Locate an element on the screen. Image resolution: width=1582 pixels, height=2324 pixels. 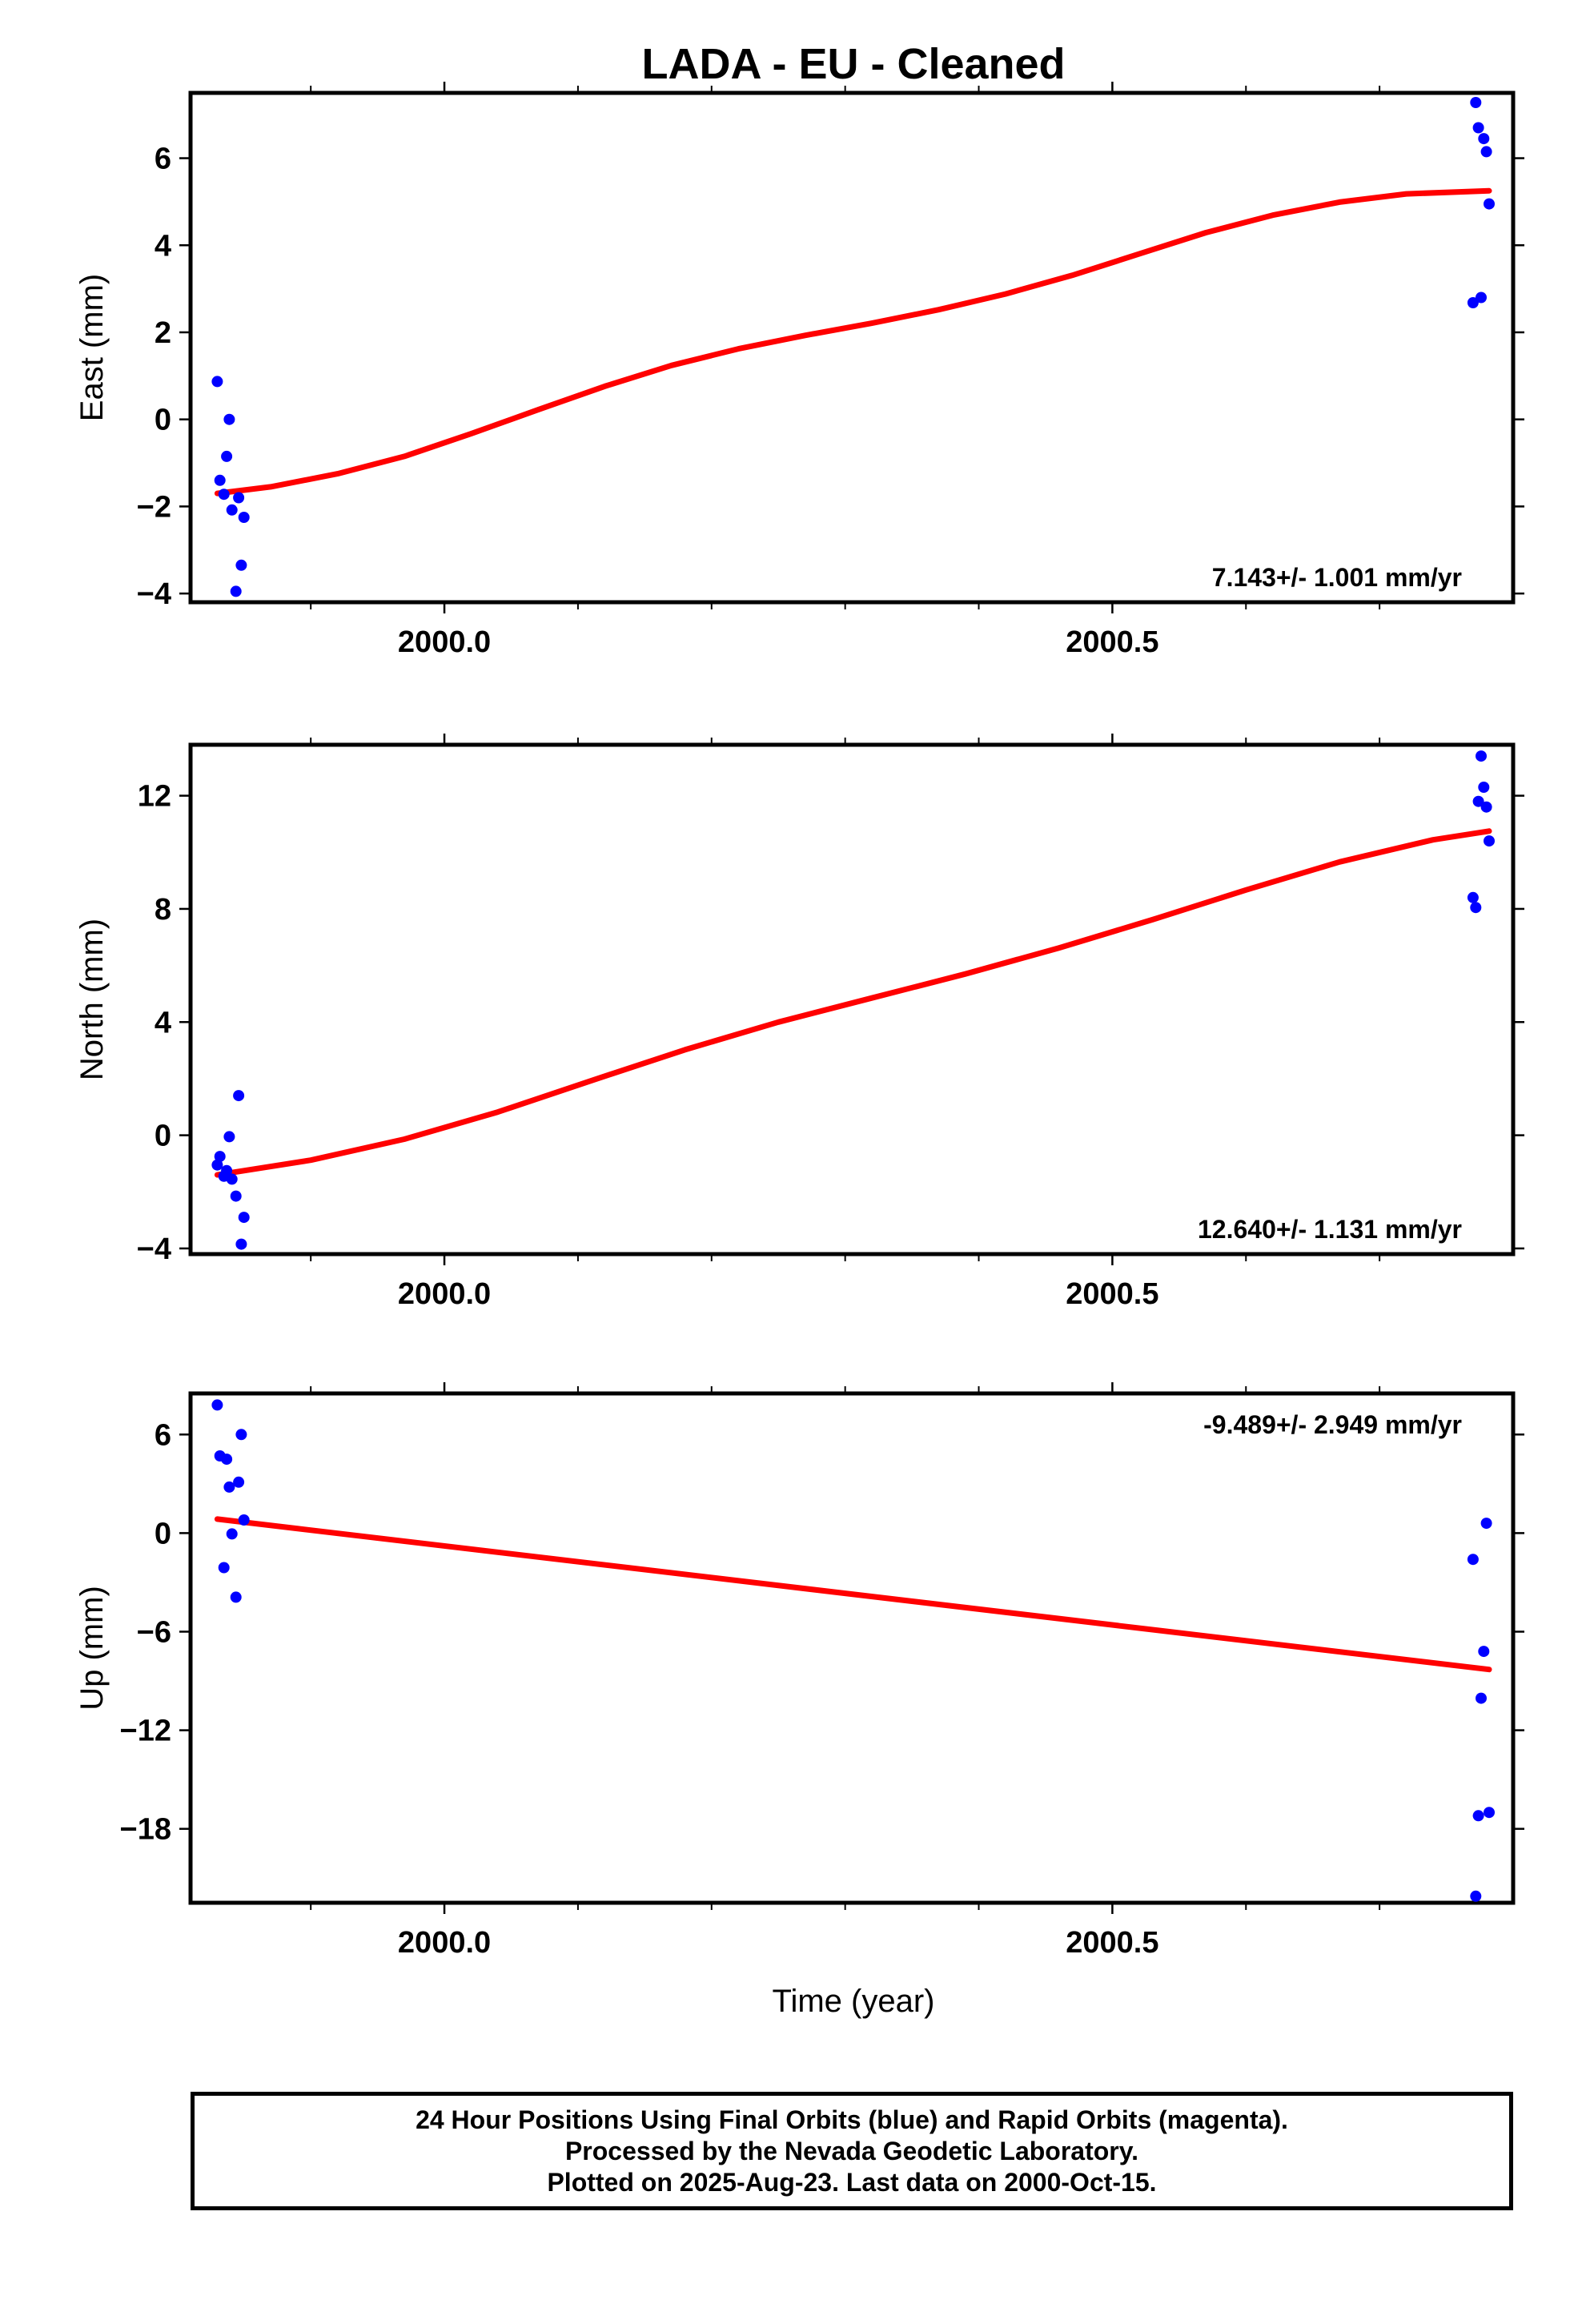
north-rate-label: 12.640+/- 1.131 mm/yr is located at coordinates (1330, 1229).